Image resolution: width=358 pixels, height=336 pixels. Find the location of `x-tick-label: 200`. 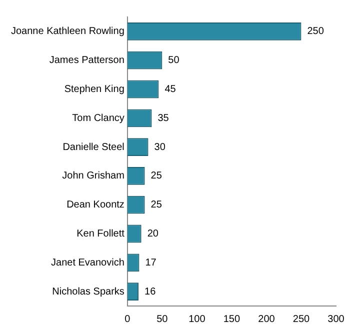

x-tick-label: 200 is located at coordinates (267, 319).